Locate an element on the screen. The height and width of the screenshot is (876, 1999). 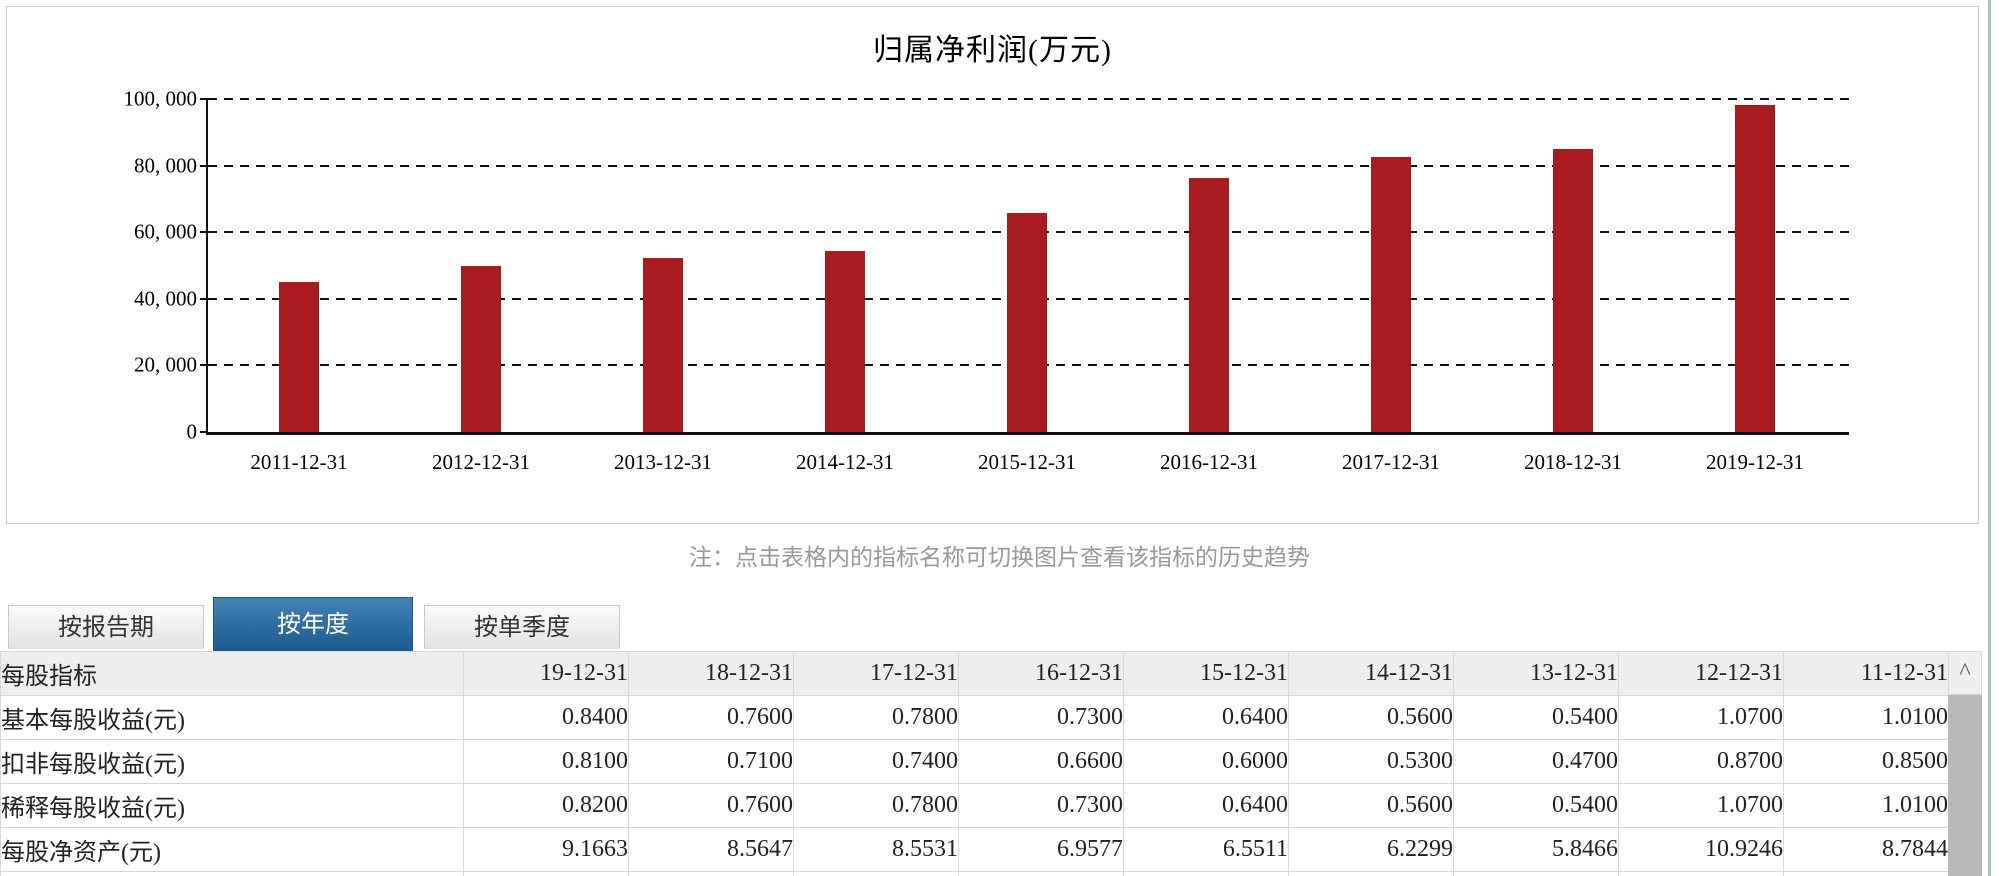
y-axis-tick-label: 20, 000 is located at coordinates (165, 364).